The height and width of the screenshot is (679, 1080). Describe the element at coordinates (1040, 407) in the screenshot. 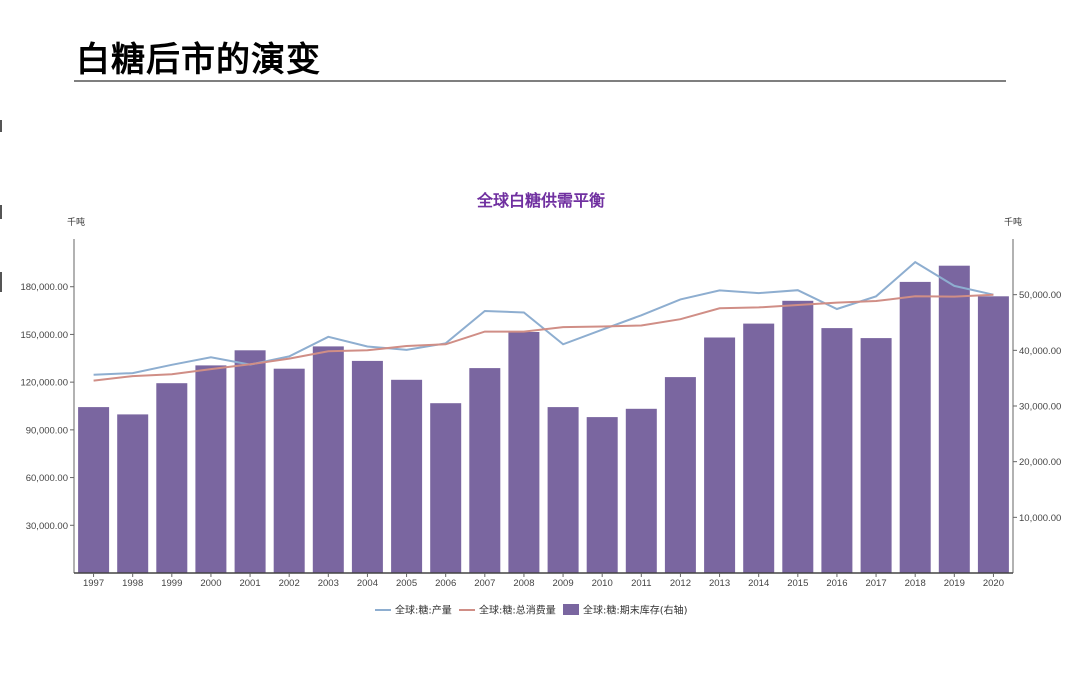

I see `right-tick-label: 30,000.00` at that location.